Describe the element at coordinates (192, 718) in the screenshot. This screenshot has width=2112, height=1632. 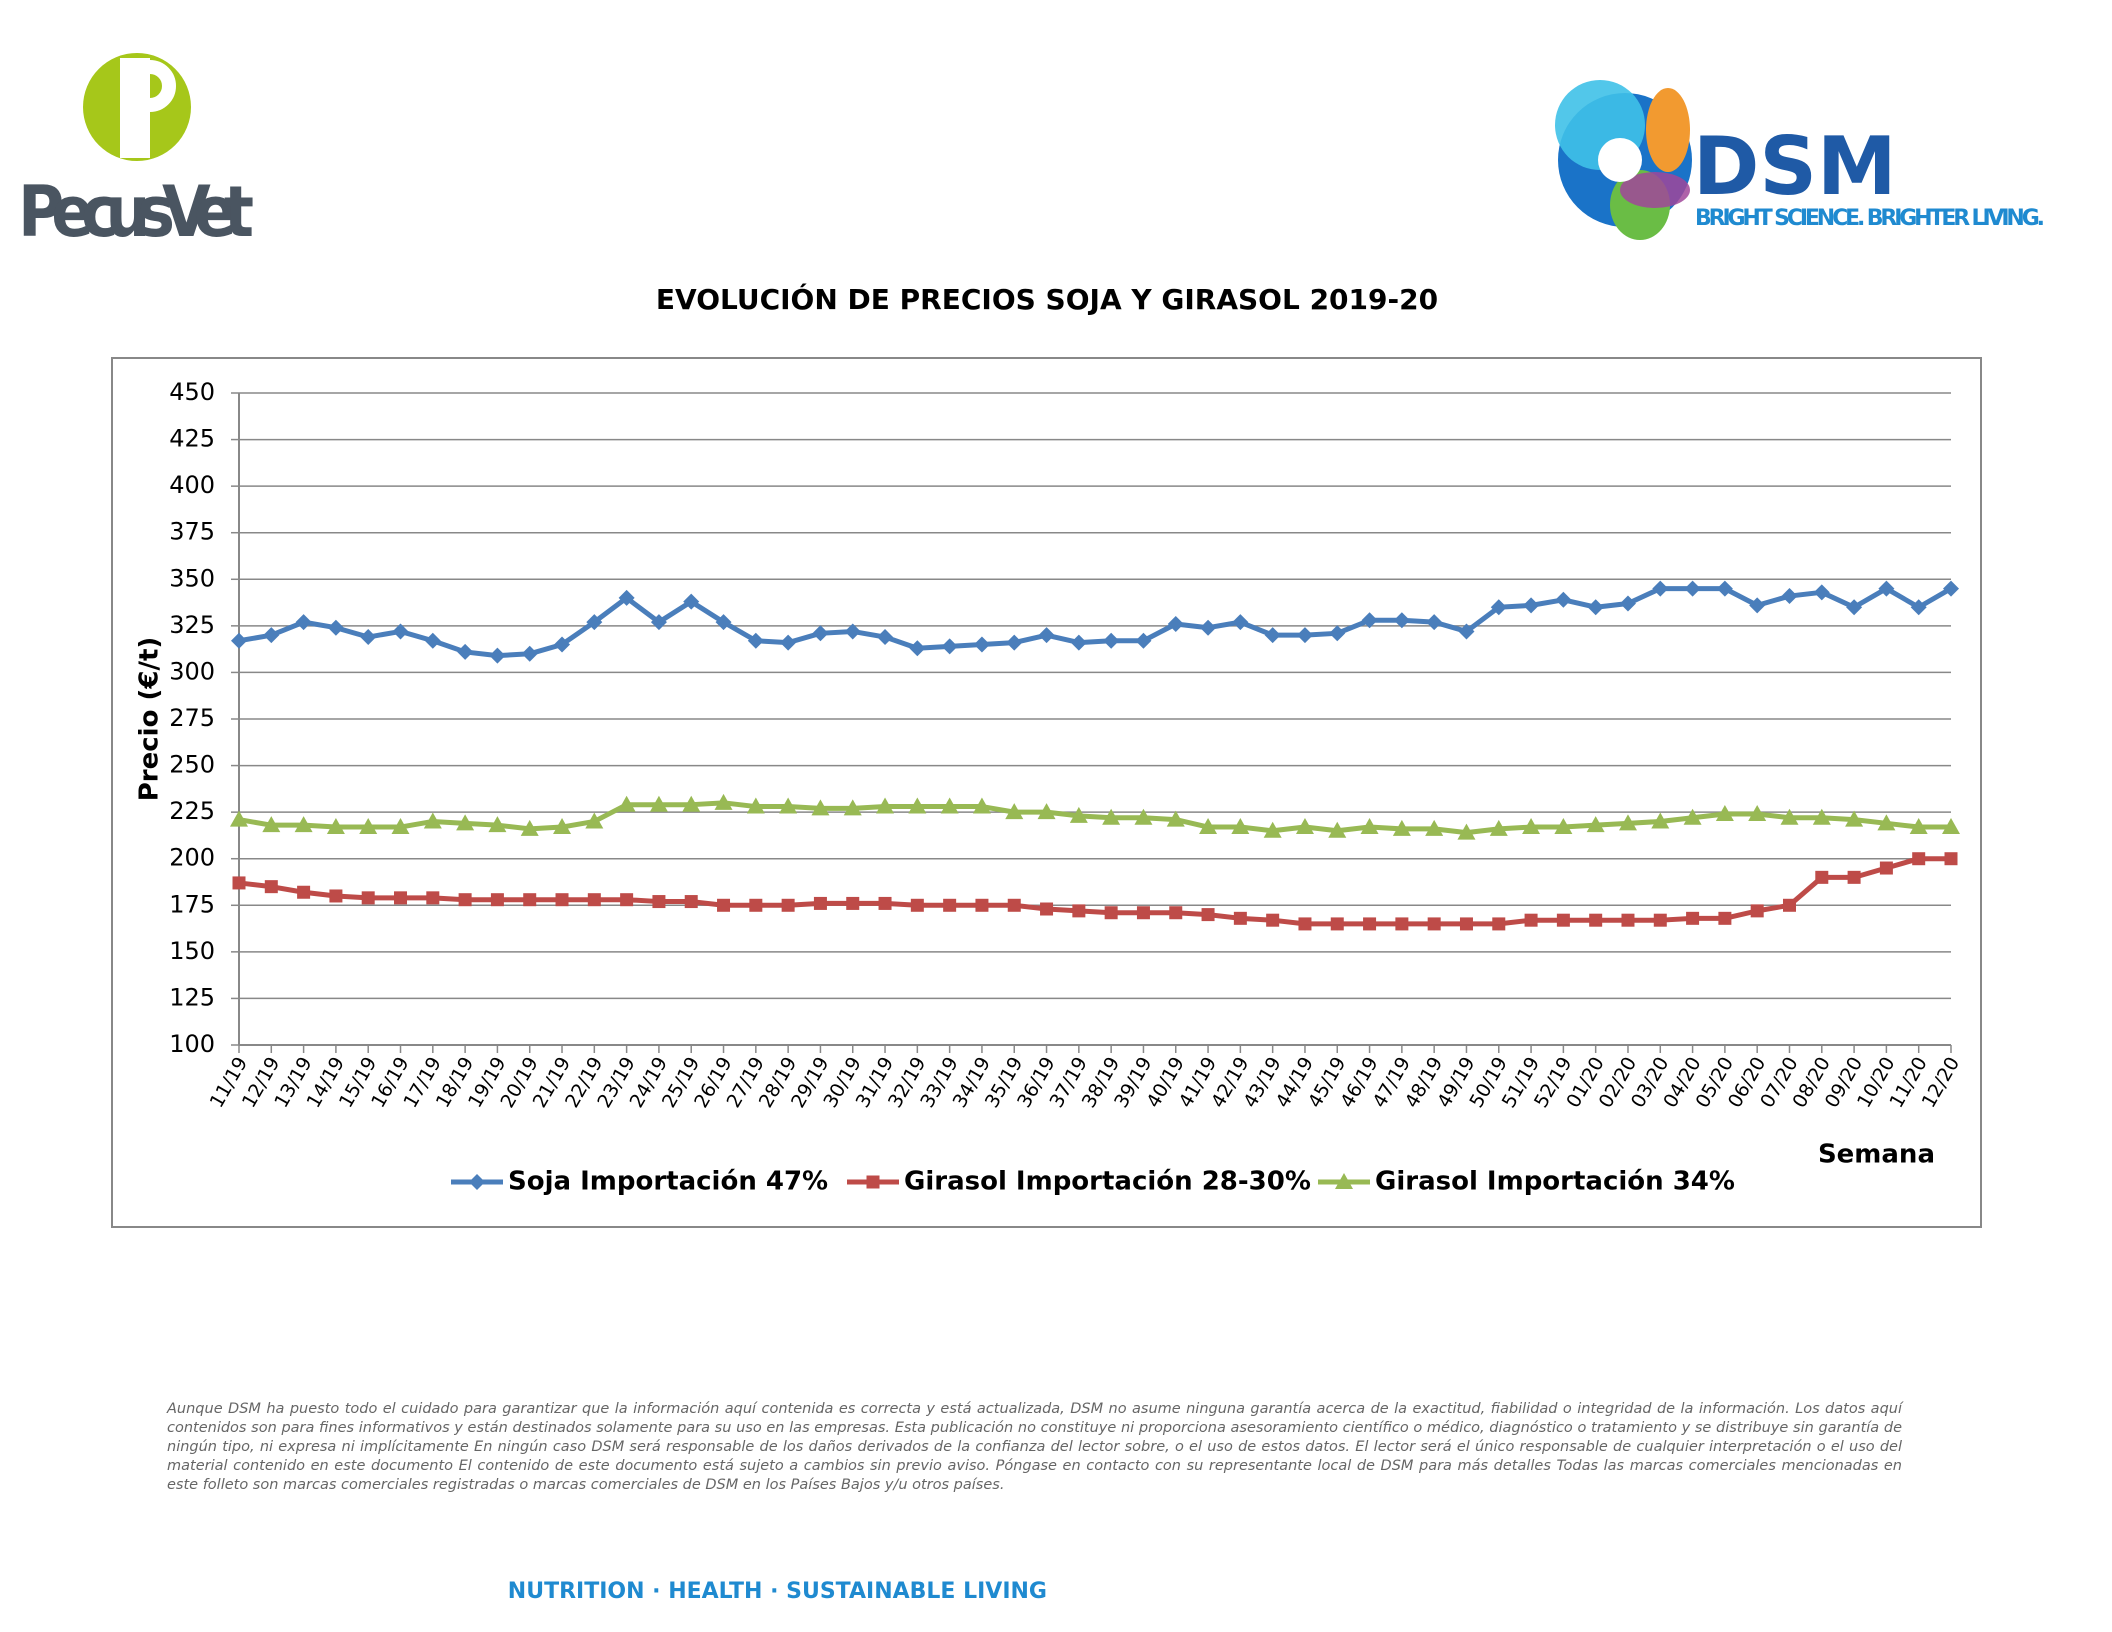
I see `y-tick-label: 275` at that location.